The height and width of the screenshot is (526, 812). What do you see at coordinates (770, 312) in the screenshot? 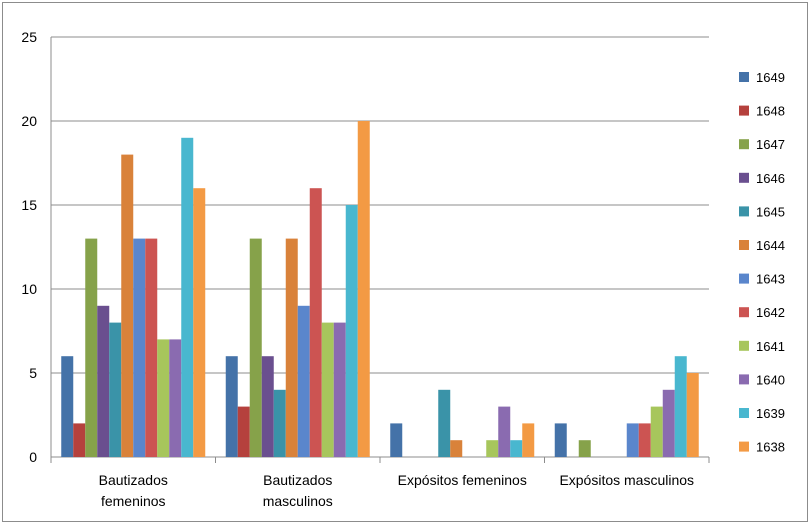
I see `legend-label: 1642` at bounding box center [770, 312].